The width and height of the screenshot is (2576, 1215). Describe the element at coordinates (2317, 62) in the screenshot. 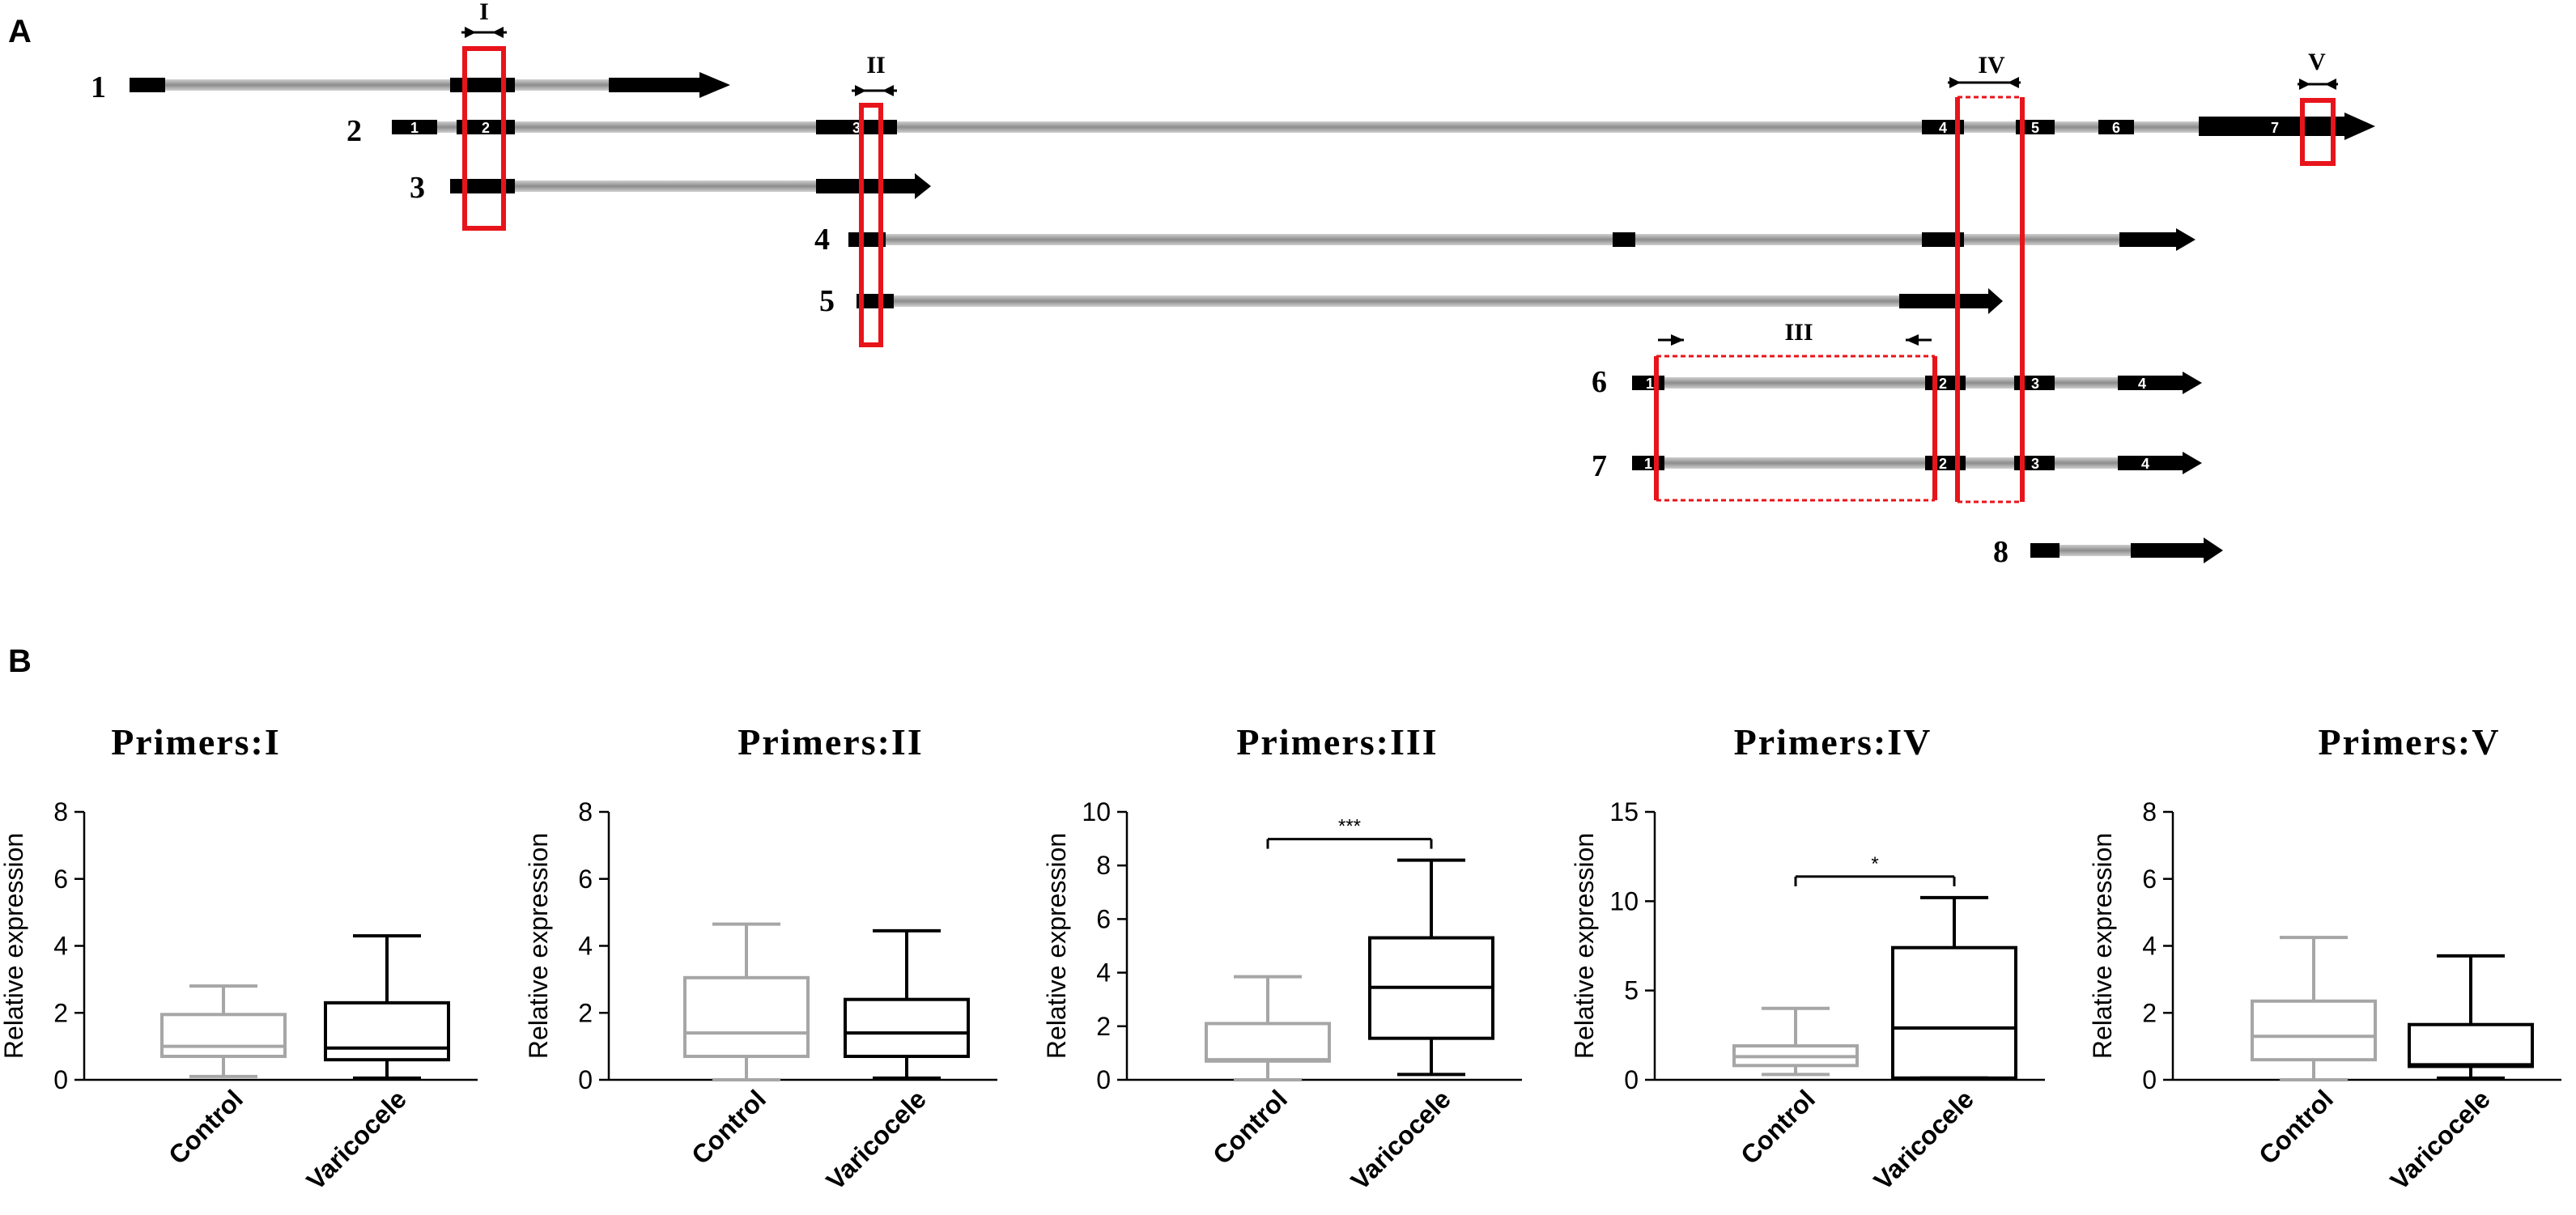

I see `primer-label: V` at that location.